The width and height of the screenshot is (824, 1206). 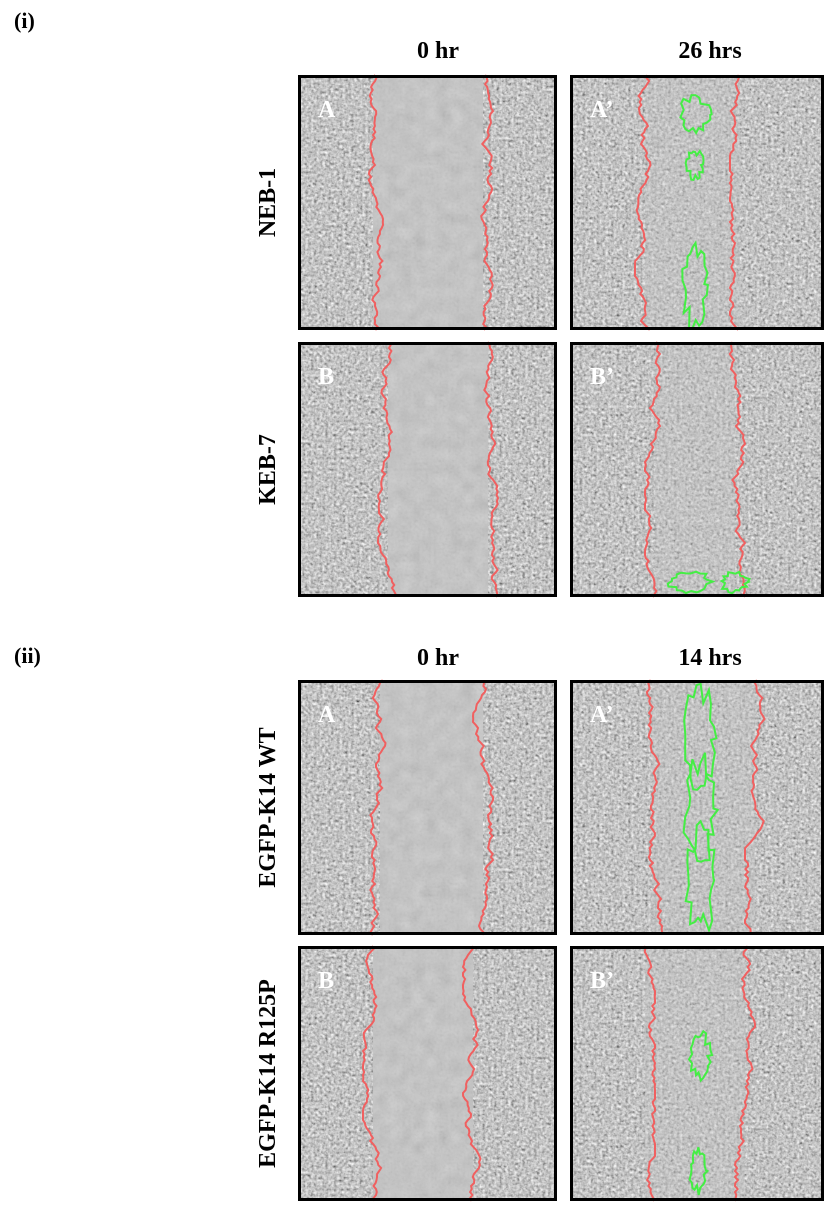 What do you see at coordinates (268, 1073) in the screenshot?
I see `row-label: EGFP-K14 R125P` at bounding box center [268, 1073].